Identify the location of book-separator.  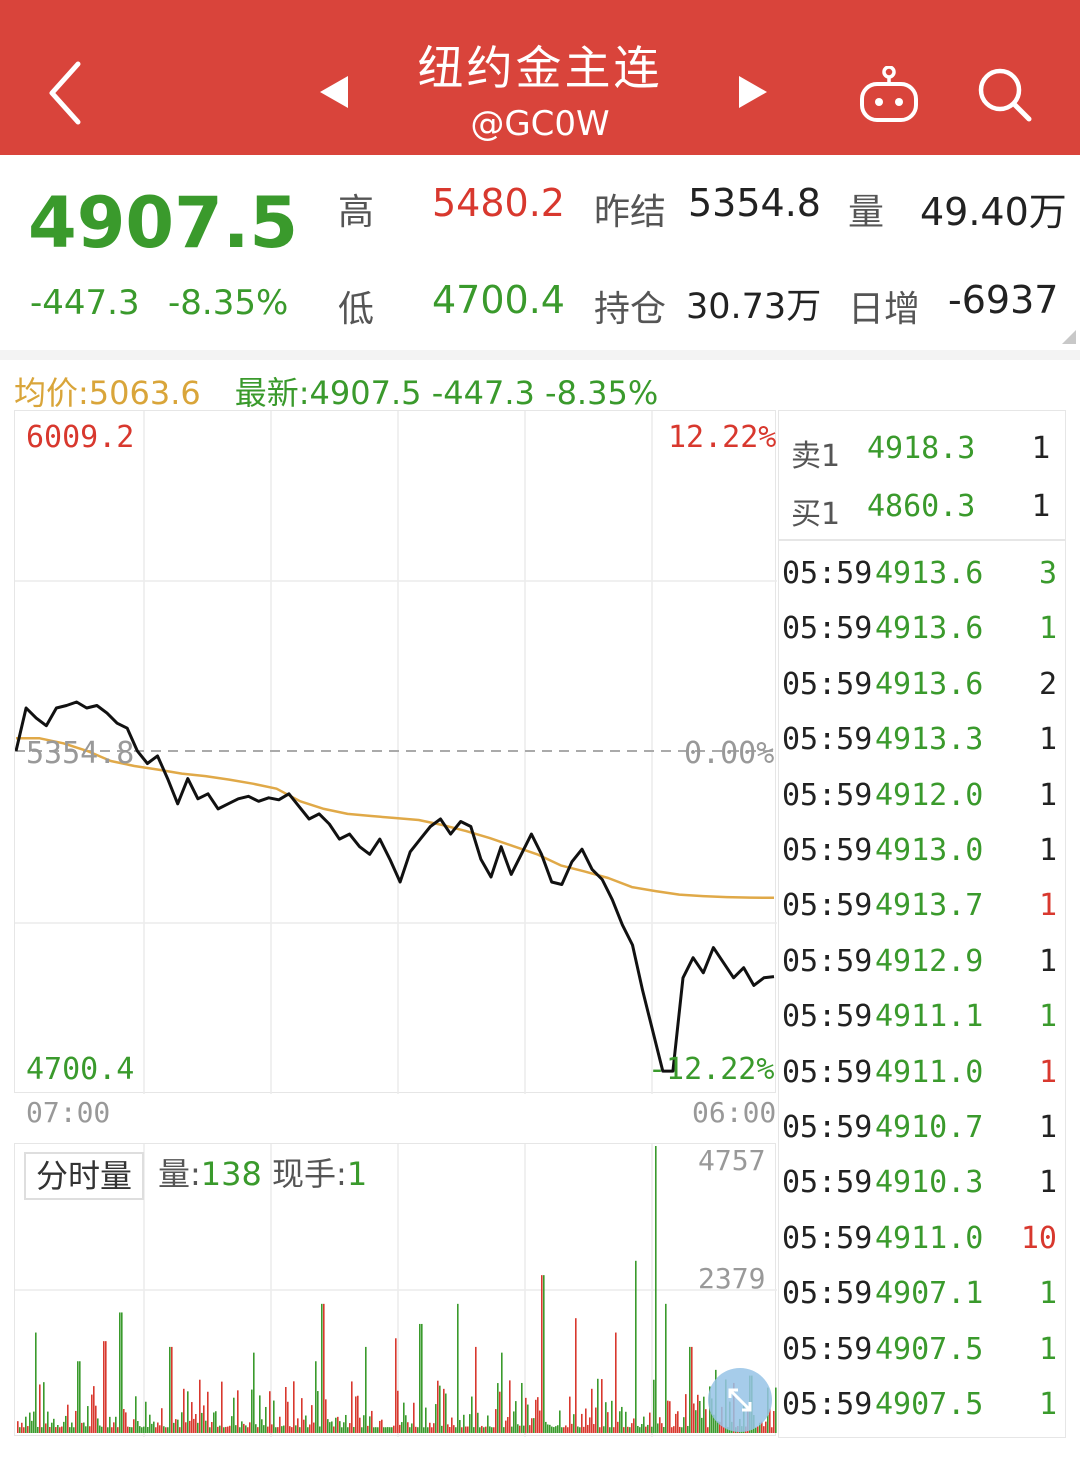
(922, 540).